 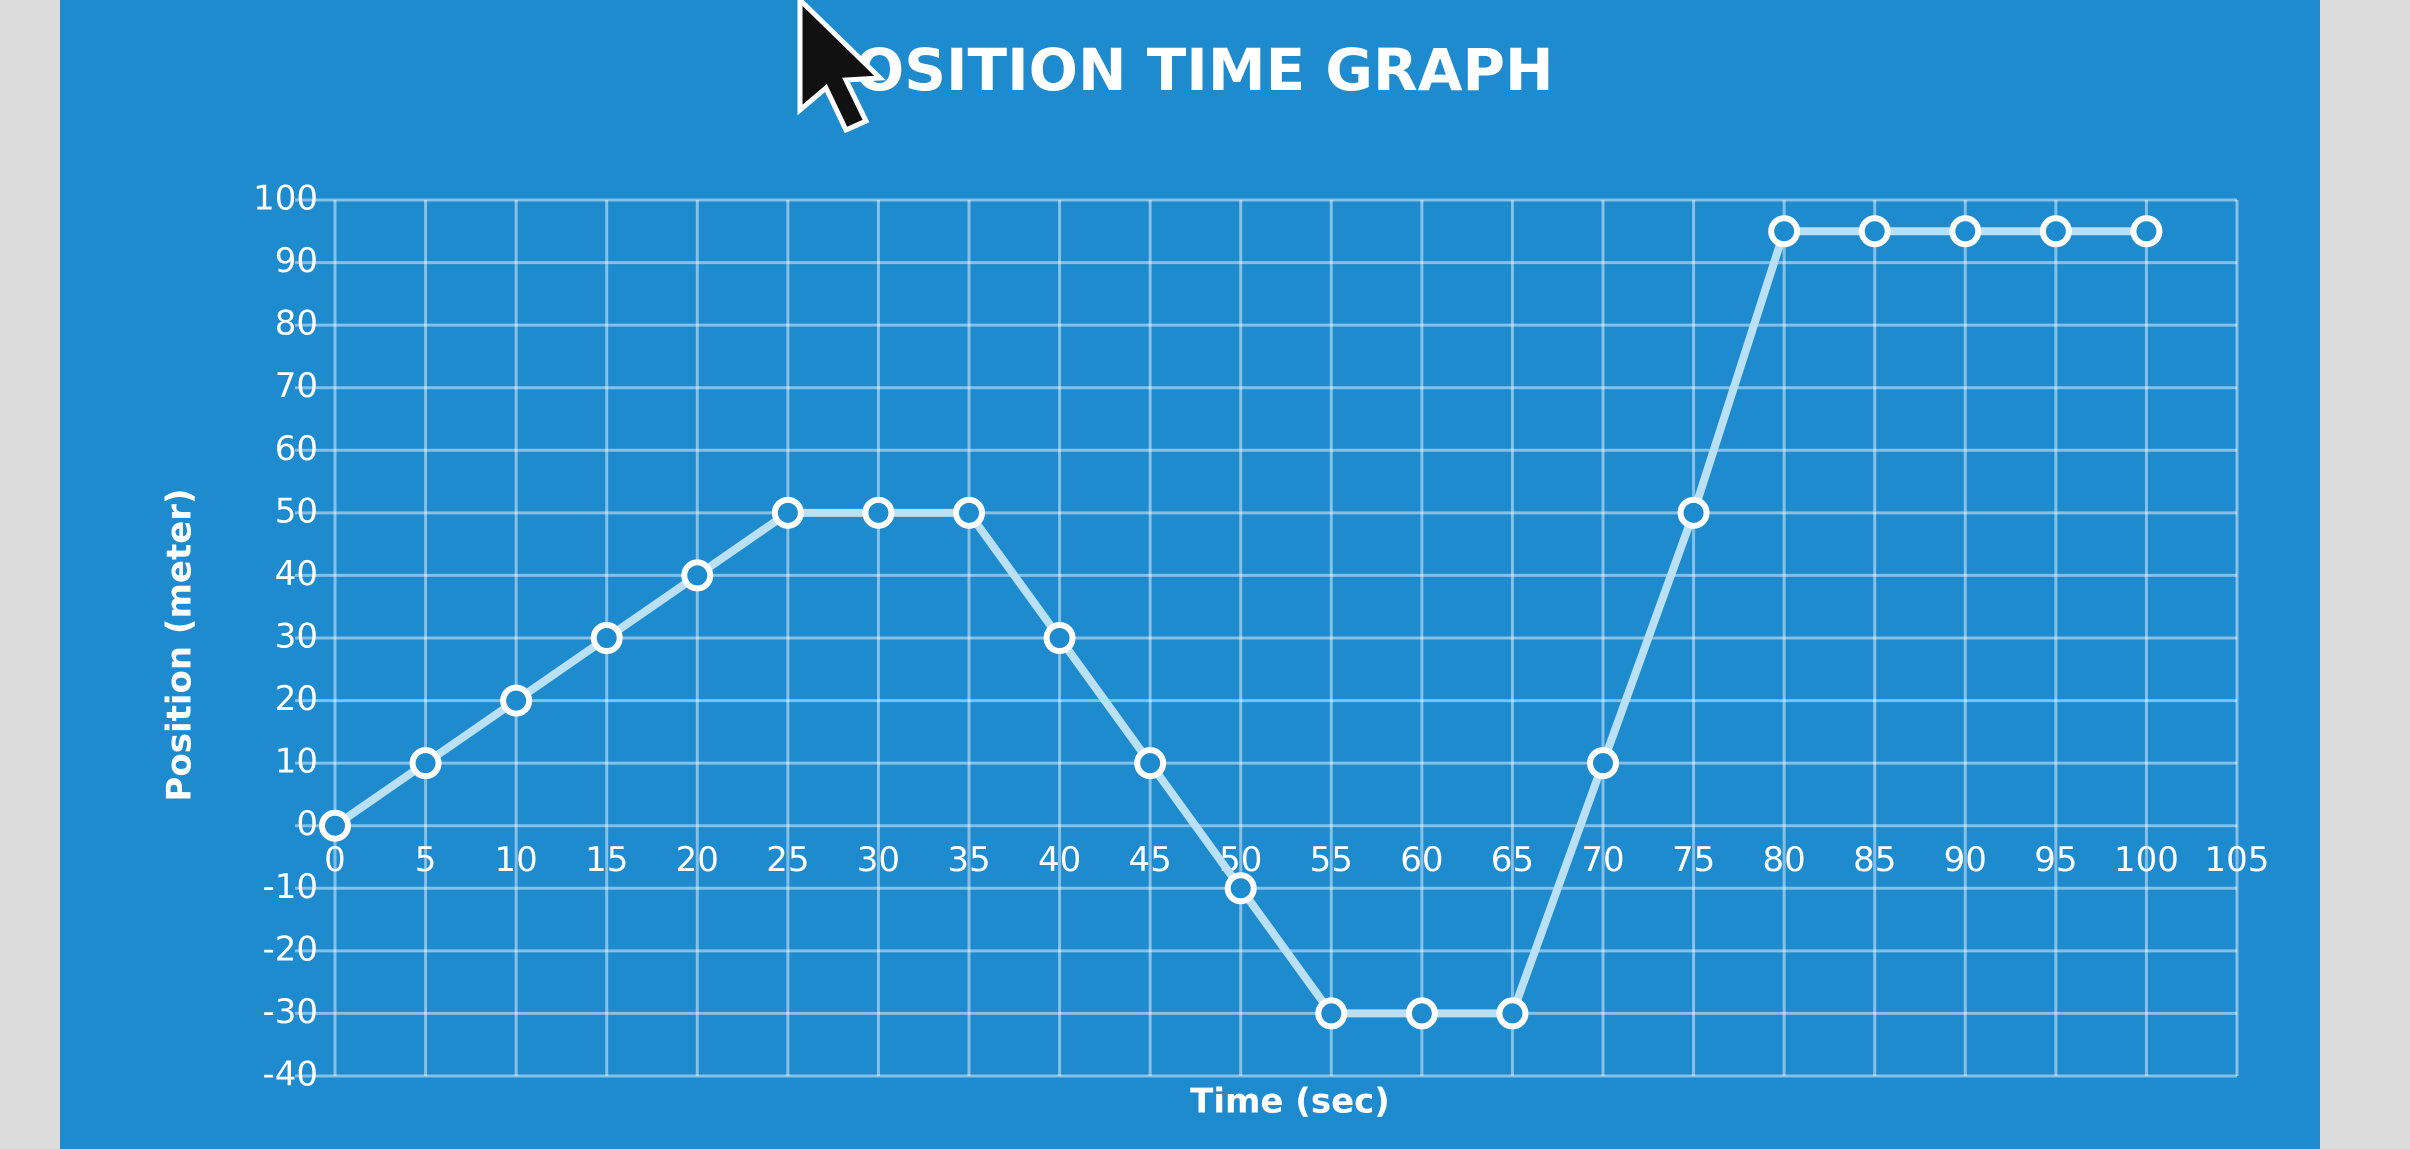 I want to click on y-tick-label: 80, so click(x=296, y=324).